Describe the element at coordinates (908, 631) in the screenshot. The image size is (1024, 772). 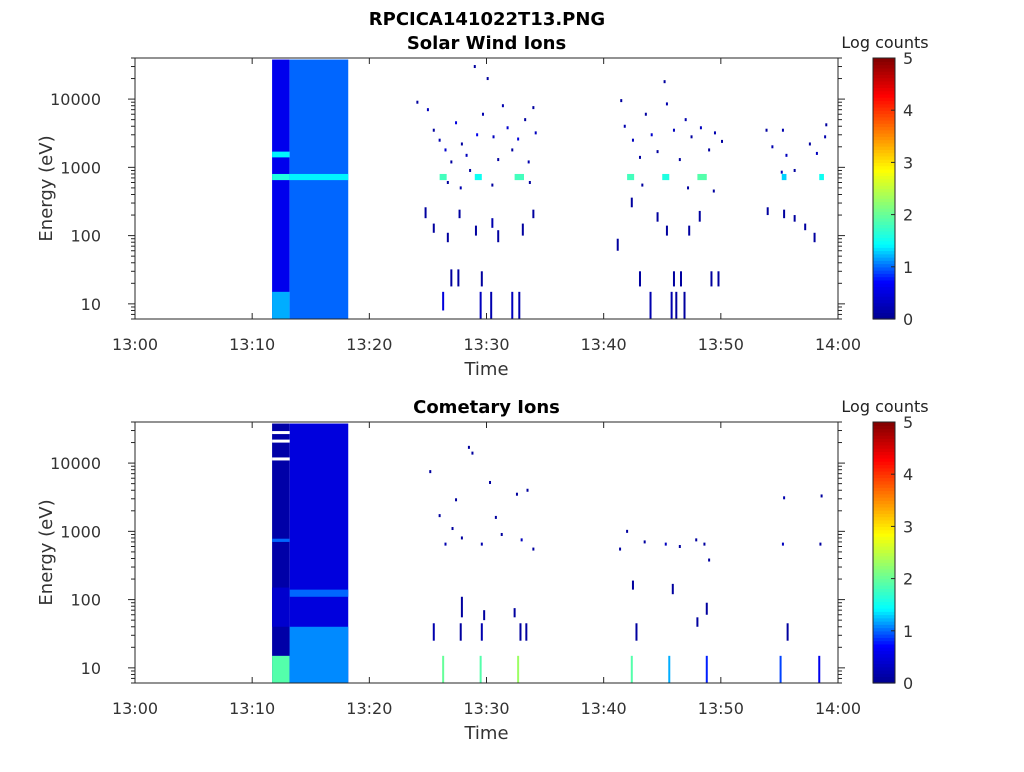
I see `cometary-cbar-tick-label-1: 1` at that location.